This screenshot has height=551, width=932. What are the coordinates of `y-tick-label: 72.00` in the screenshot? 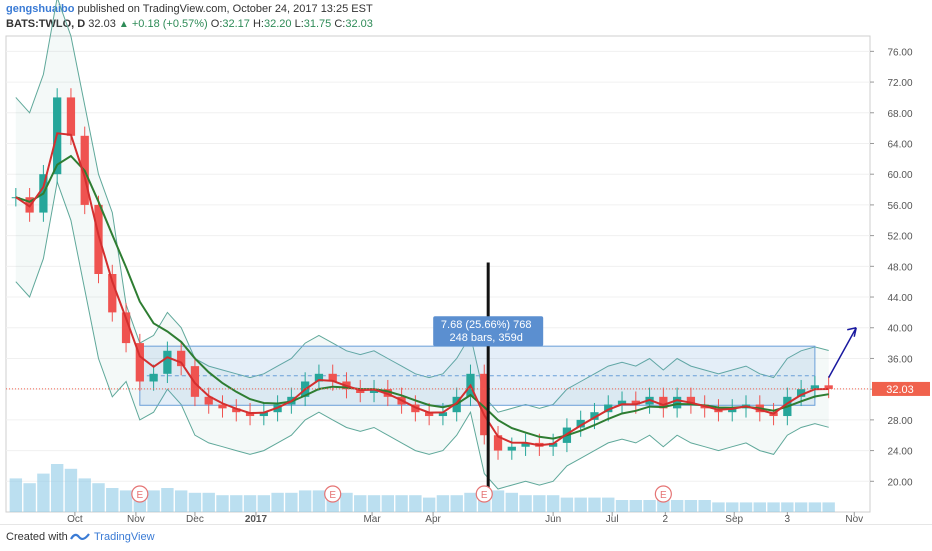 It's located at (899, 83).